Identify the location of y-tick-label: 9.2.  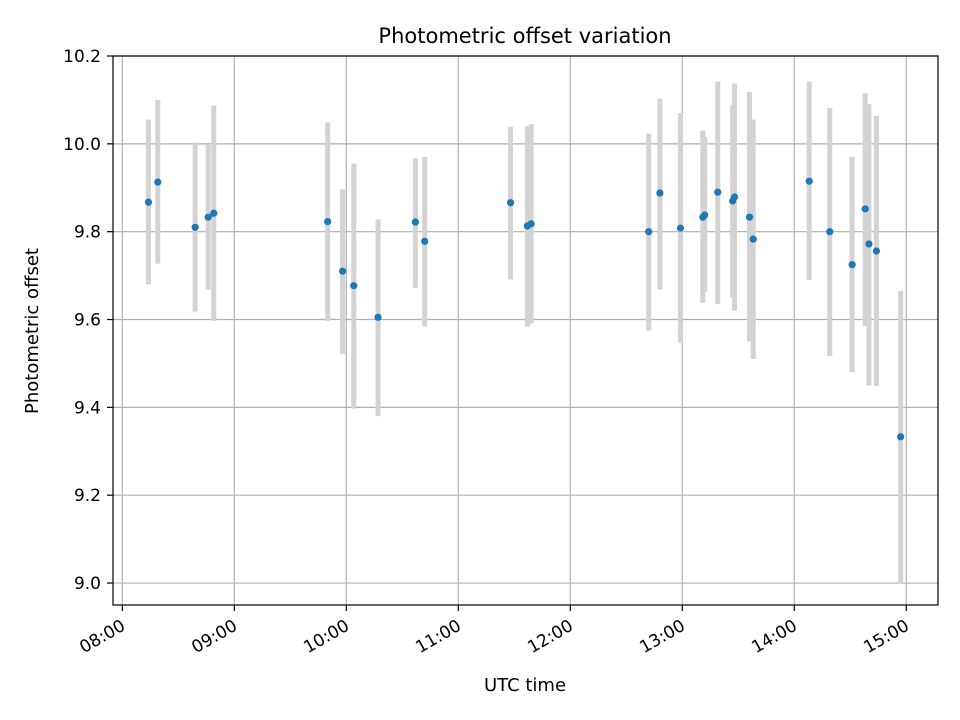
(87, 496).